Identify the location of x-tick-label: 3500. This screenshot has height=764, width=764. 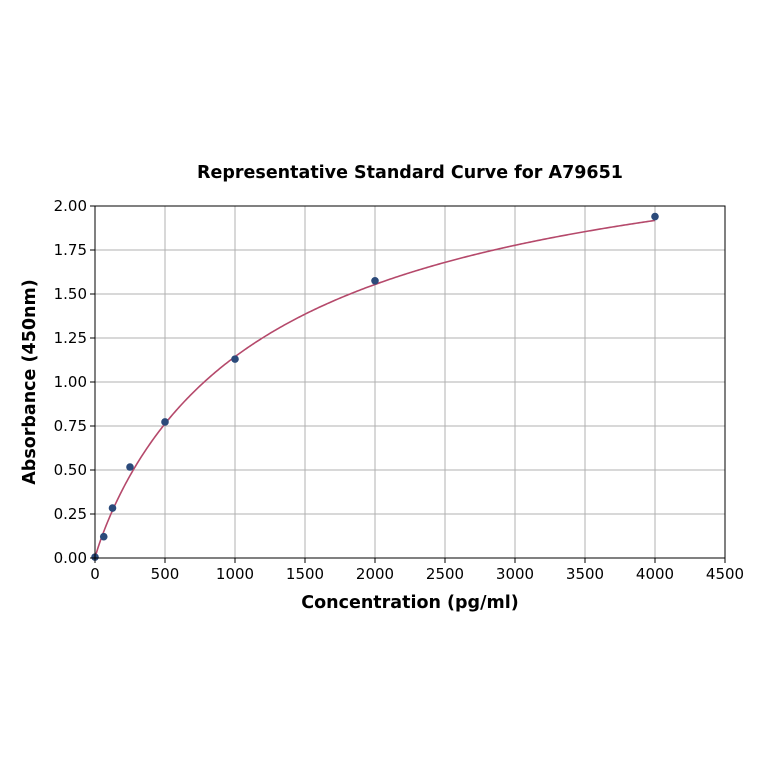
(585, 574).